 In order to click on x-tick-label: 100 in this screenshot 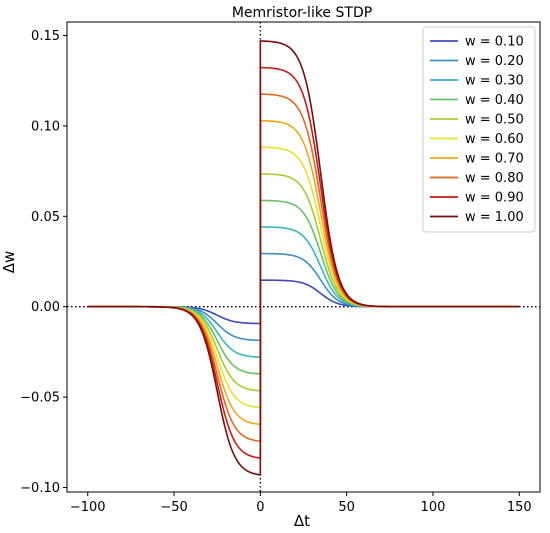, I will do `click(433, 507)`.